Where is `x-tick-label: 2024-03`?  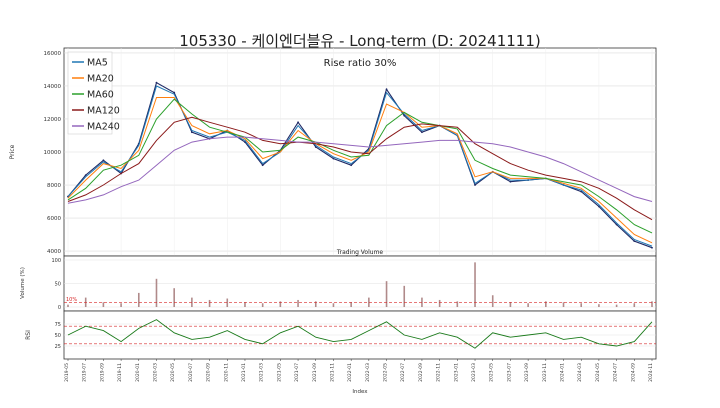
x-tick-label: 2024-03 is located at coordinates (580, 372).